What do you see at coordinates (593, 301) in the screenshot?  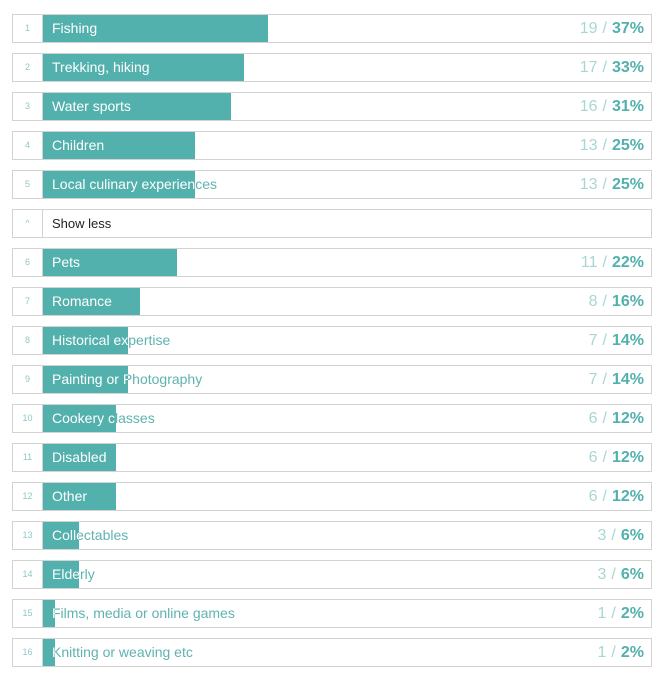 I see `vote-count: 8` at bounding box center [593, 301].